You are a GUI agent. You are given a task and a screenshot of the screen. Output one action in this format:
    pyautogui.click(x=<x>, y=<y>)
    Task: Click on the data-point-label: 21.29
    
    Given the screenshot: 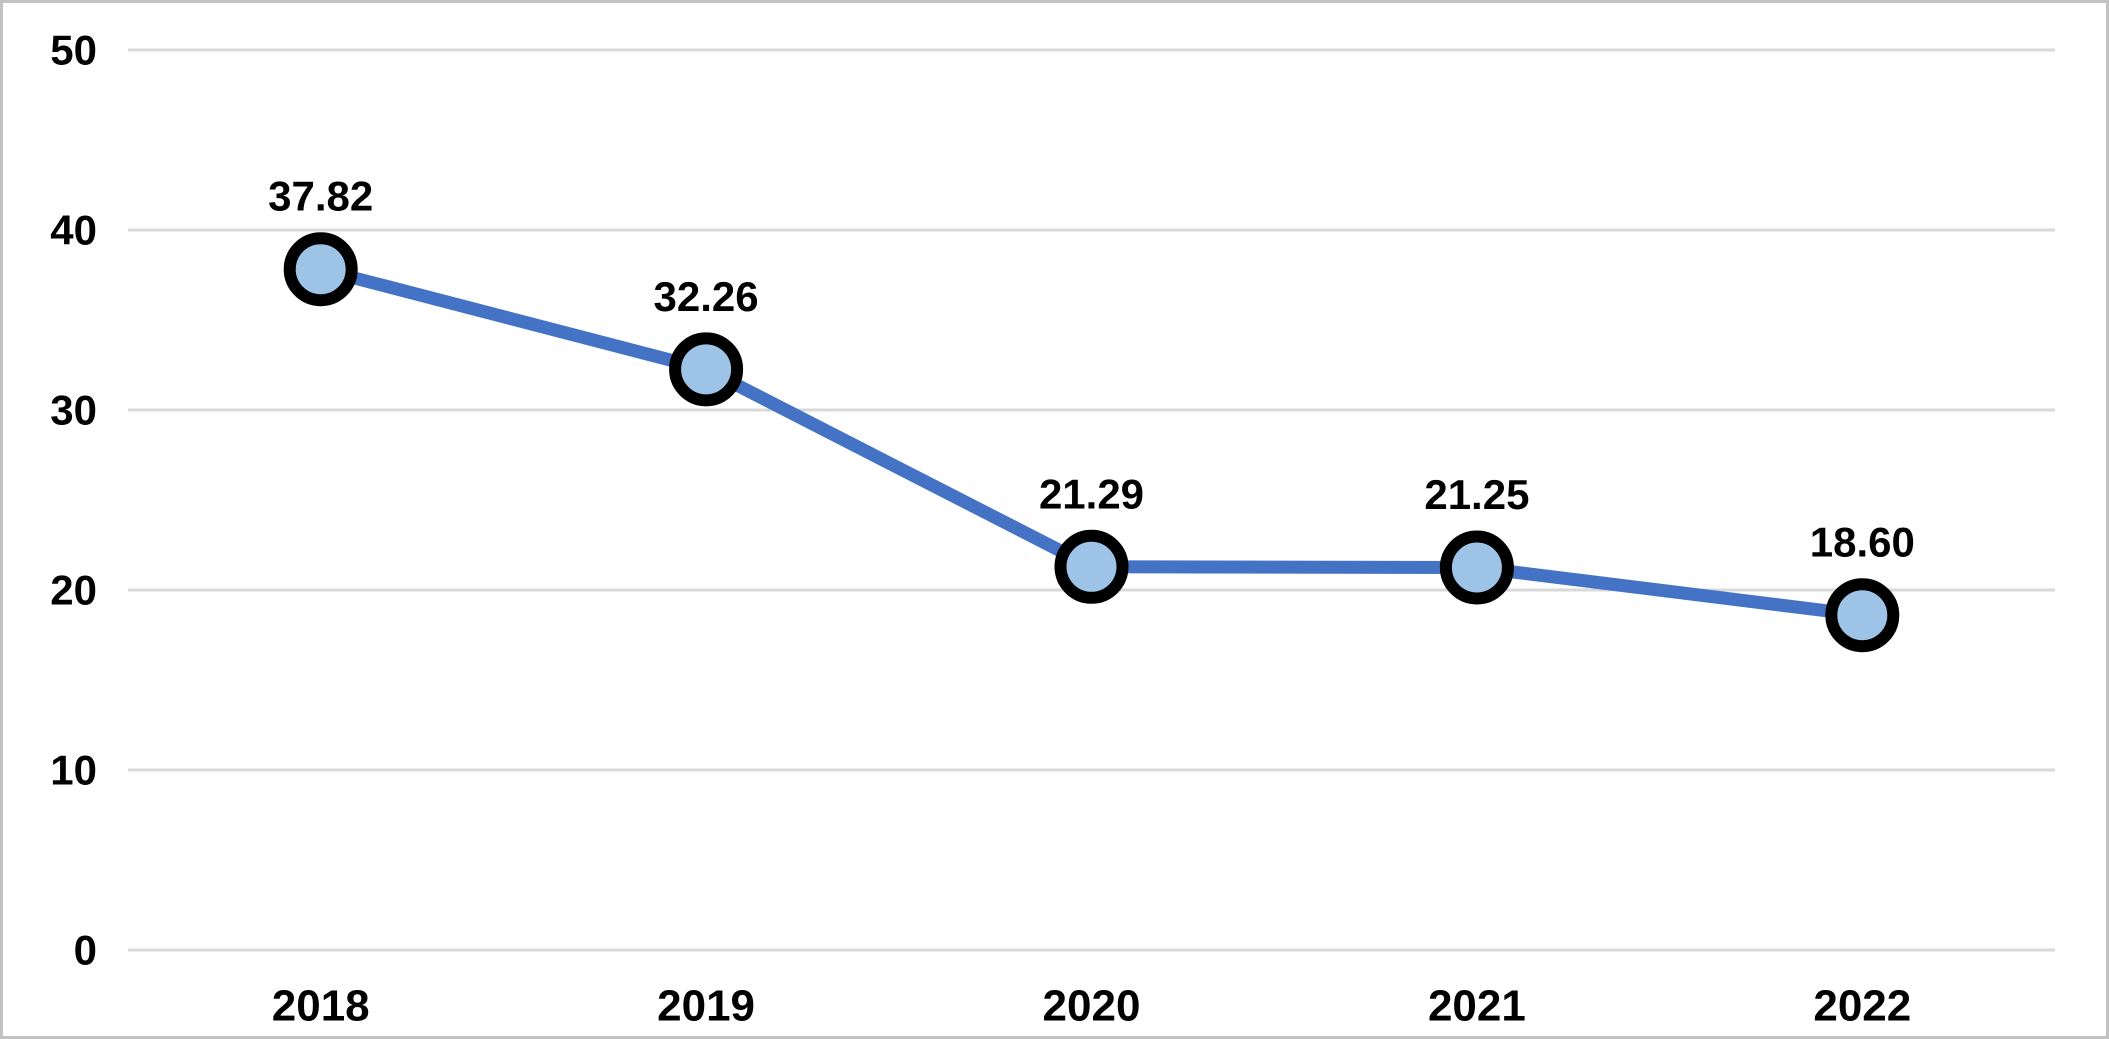 What is the action you would take?
    pyautogui.click(x=1091, y=493)
    